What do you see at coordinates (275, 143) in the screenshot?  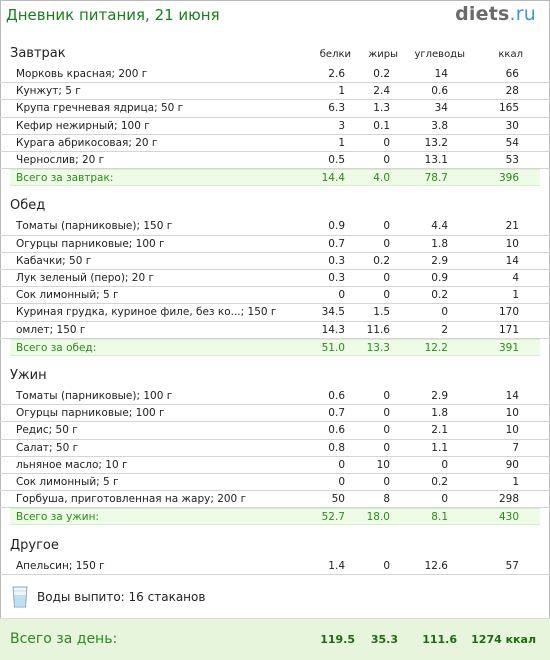 I see `food-row: Курага абрикосовая; 20 г 1 0 13.2 54` at bounding box center [275, 143].